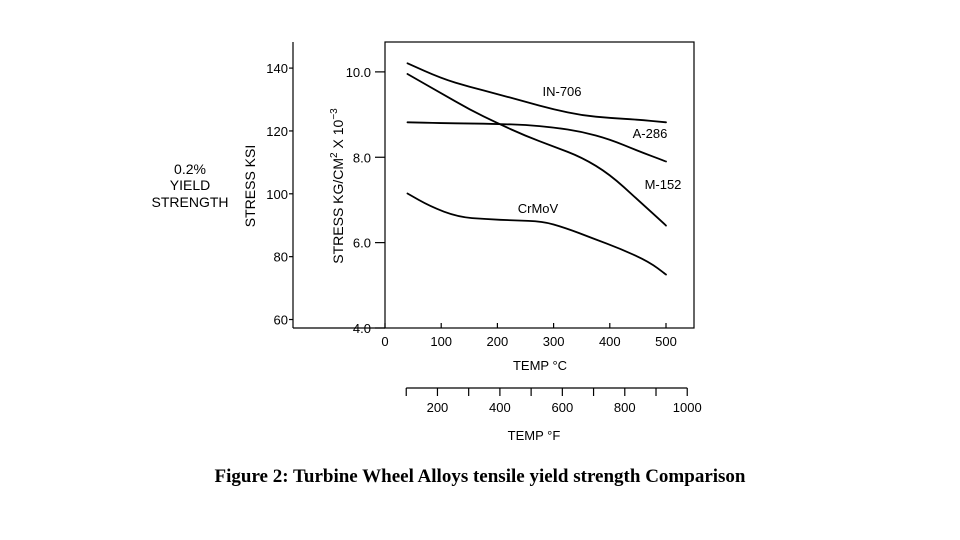  Describe the element at coordinates (536, 234) in the screenshot. I see `series-line-crmov` at that location.